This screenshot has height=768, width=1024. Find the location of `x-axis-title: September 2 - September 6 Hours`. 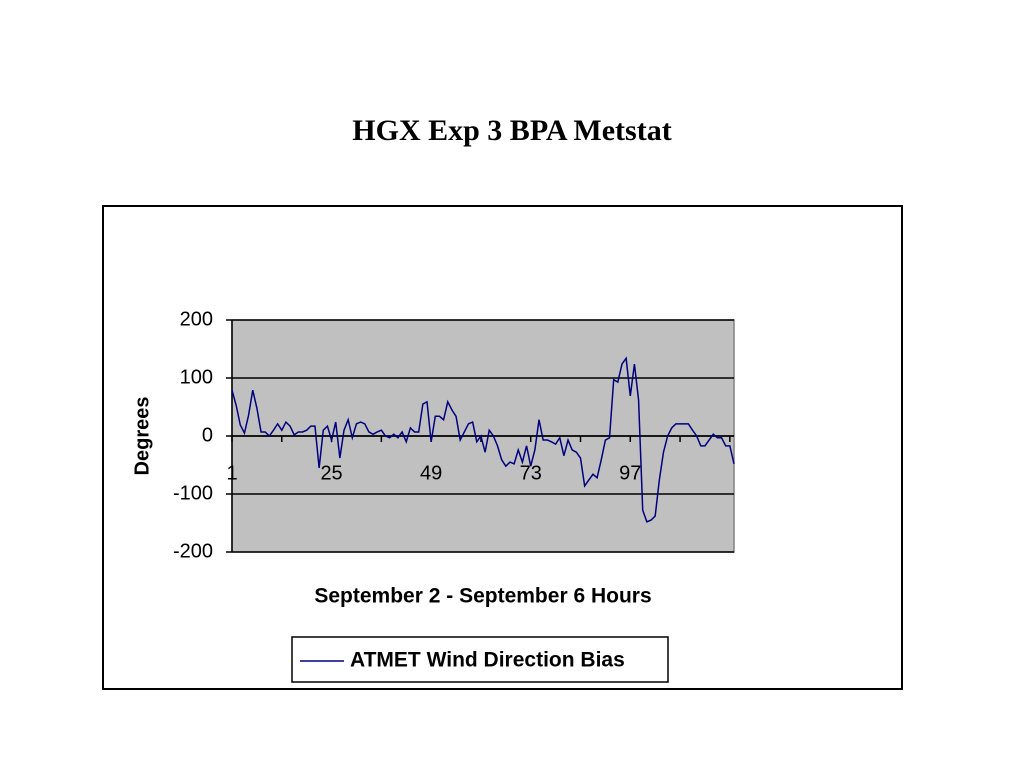

x-axis-title: September 2 - September 6 Hours is located at coordinates (482, 596).